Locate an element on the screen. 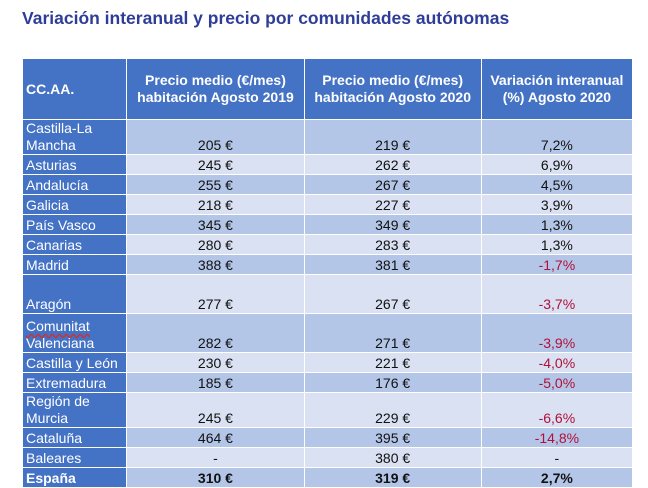  region-name: Baleares is located at coordinates (74, 457).